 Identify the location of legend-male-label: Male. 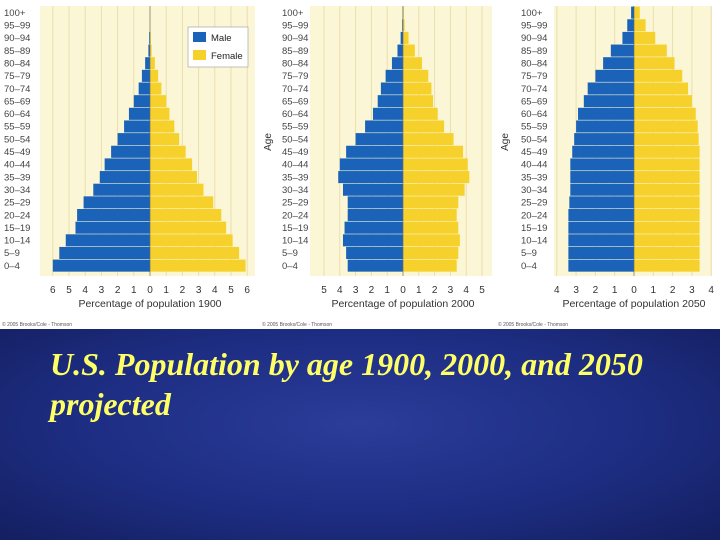
(221, 38).